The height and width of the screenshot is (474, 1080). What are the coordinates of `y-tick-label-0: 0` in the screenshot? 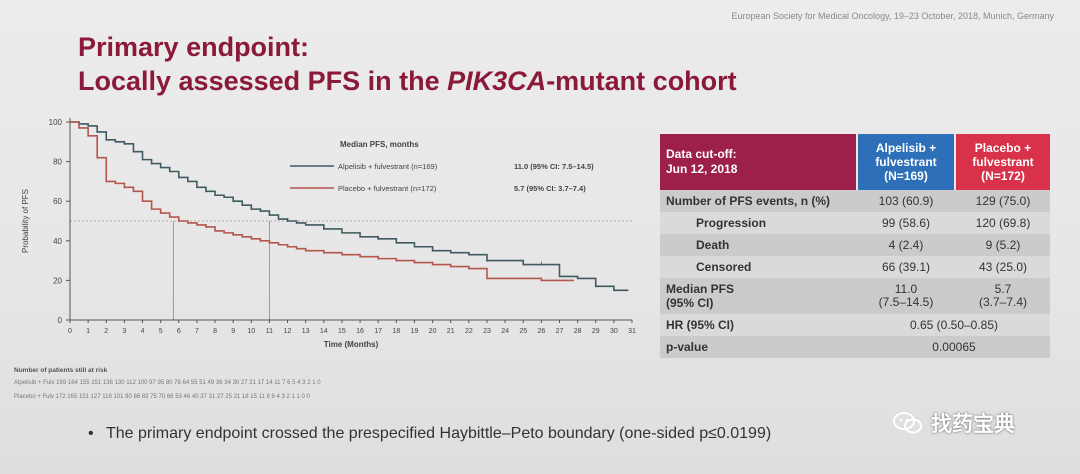 It's located at (60, 320).